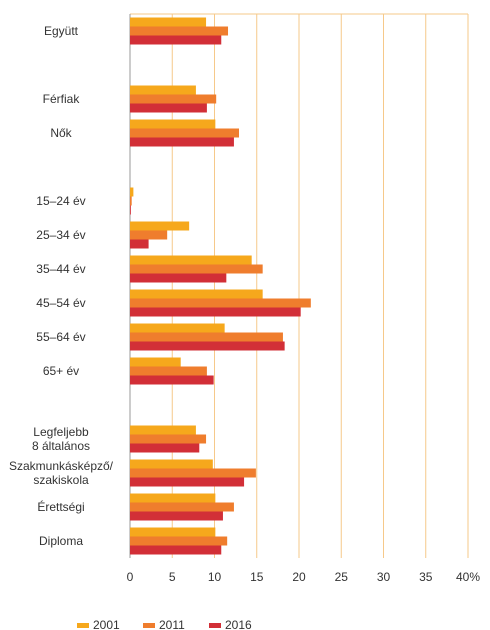 Image resolution: width=490 pixels, height=630 pixels. What do you see at coordinates (61, 269) in the screenshot?
I see `y-tick-label: 35–44 év` at bounding box center [61, 269].